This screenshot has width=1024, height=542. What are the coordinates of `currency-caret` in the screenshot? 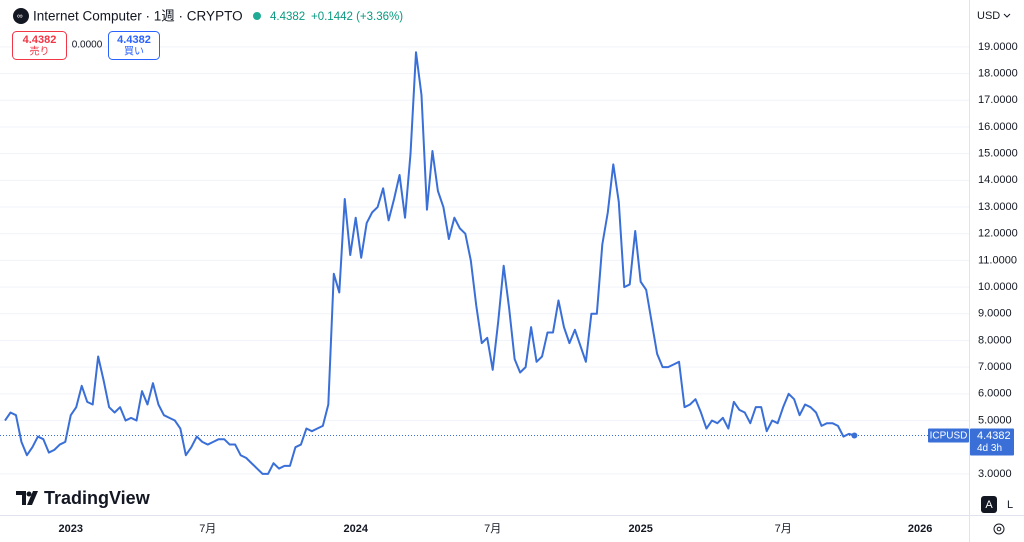 It's located at (1007, 15).